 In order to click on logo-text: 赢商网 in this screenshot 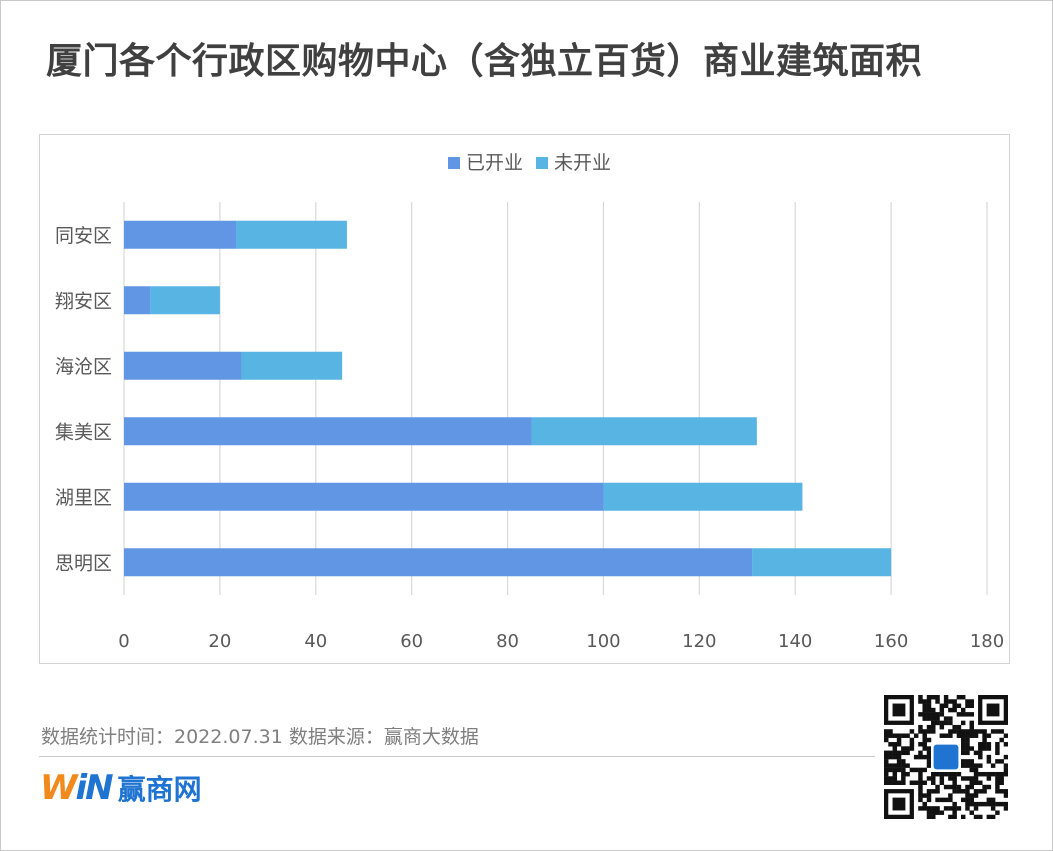, I will do `click(159, 789)`.